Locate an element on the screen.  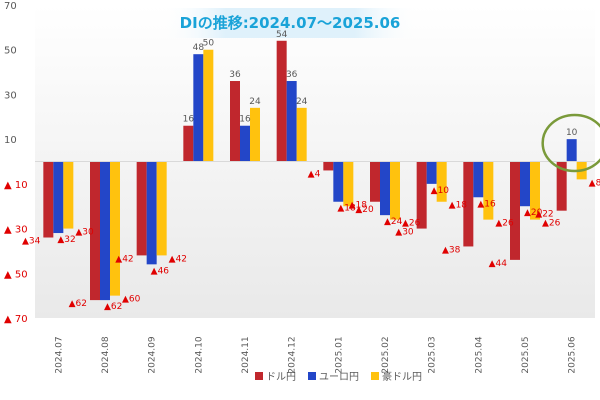
x-tick-label: 2025.04 is located at coordinates (479, 354).